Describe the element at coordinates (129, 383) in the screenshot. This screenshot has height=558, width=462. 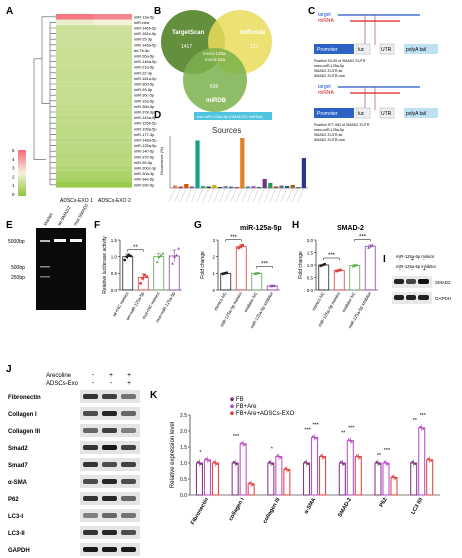
I see `j-sign: +` at that location.